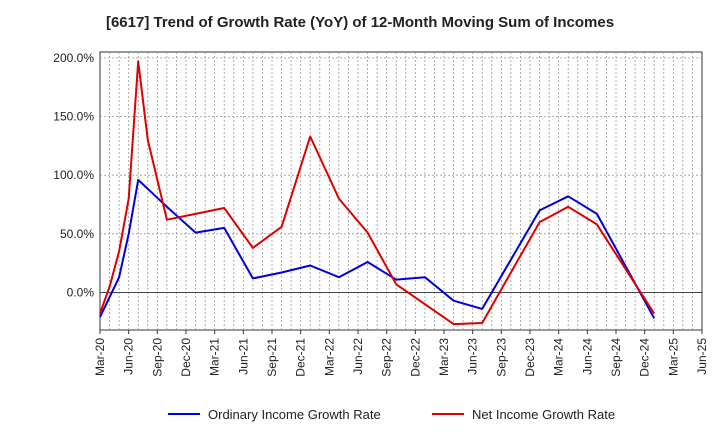 Image resolution: width=720 pixels, height=440 pixels. Describe the element at coordinates (587, 356) in the screenshot. I see `x-tick-label: Jun-24` at that location.